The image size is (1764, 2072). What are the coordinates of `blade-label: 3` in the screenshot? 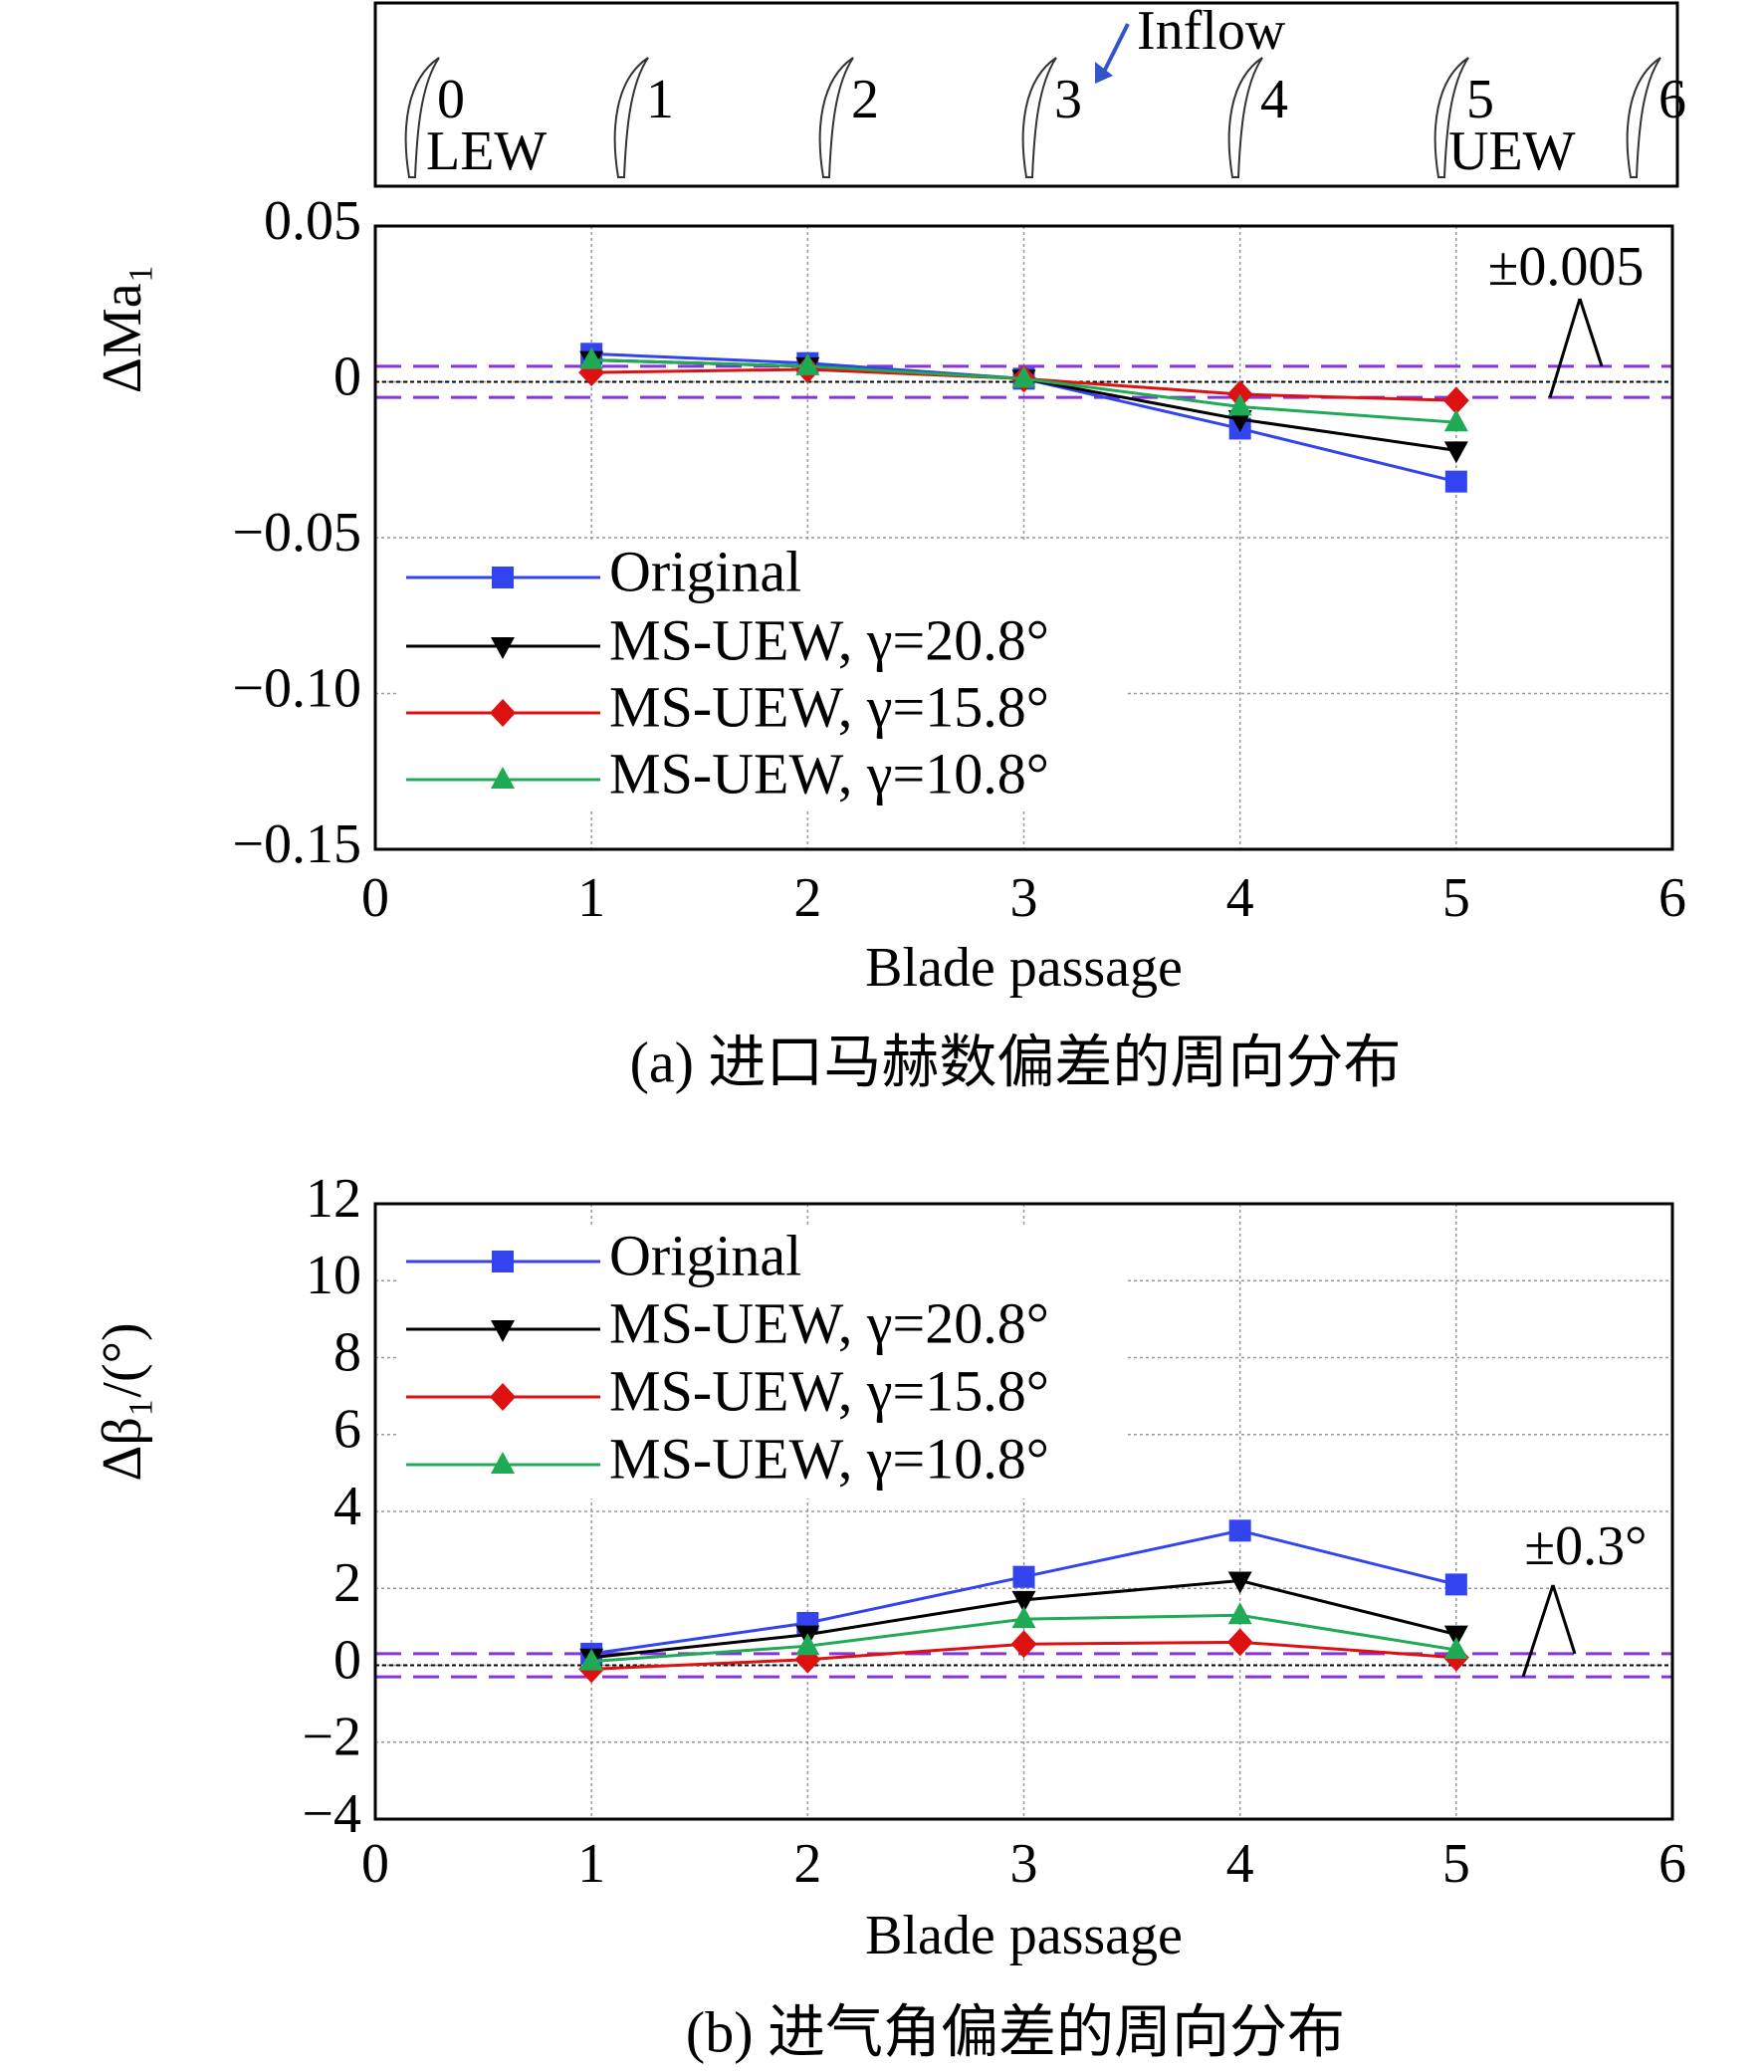 It's located at (1068, 99).